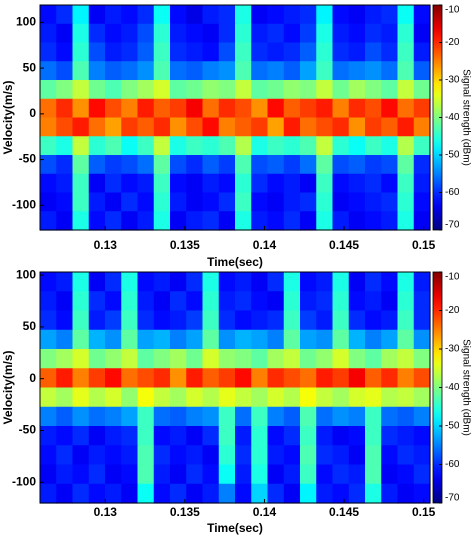  I want to click on colorbar-tick-label: -60, so click(452, 192).